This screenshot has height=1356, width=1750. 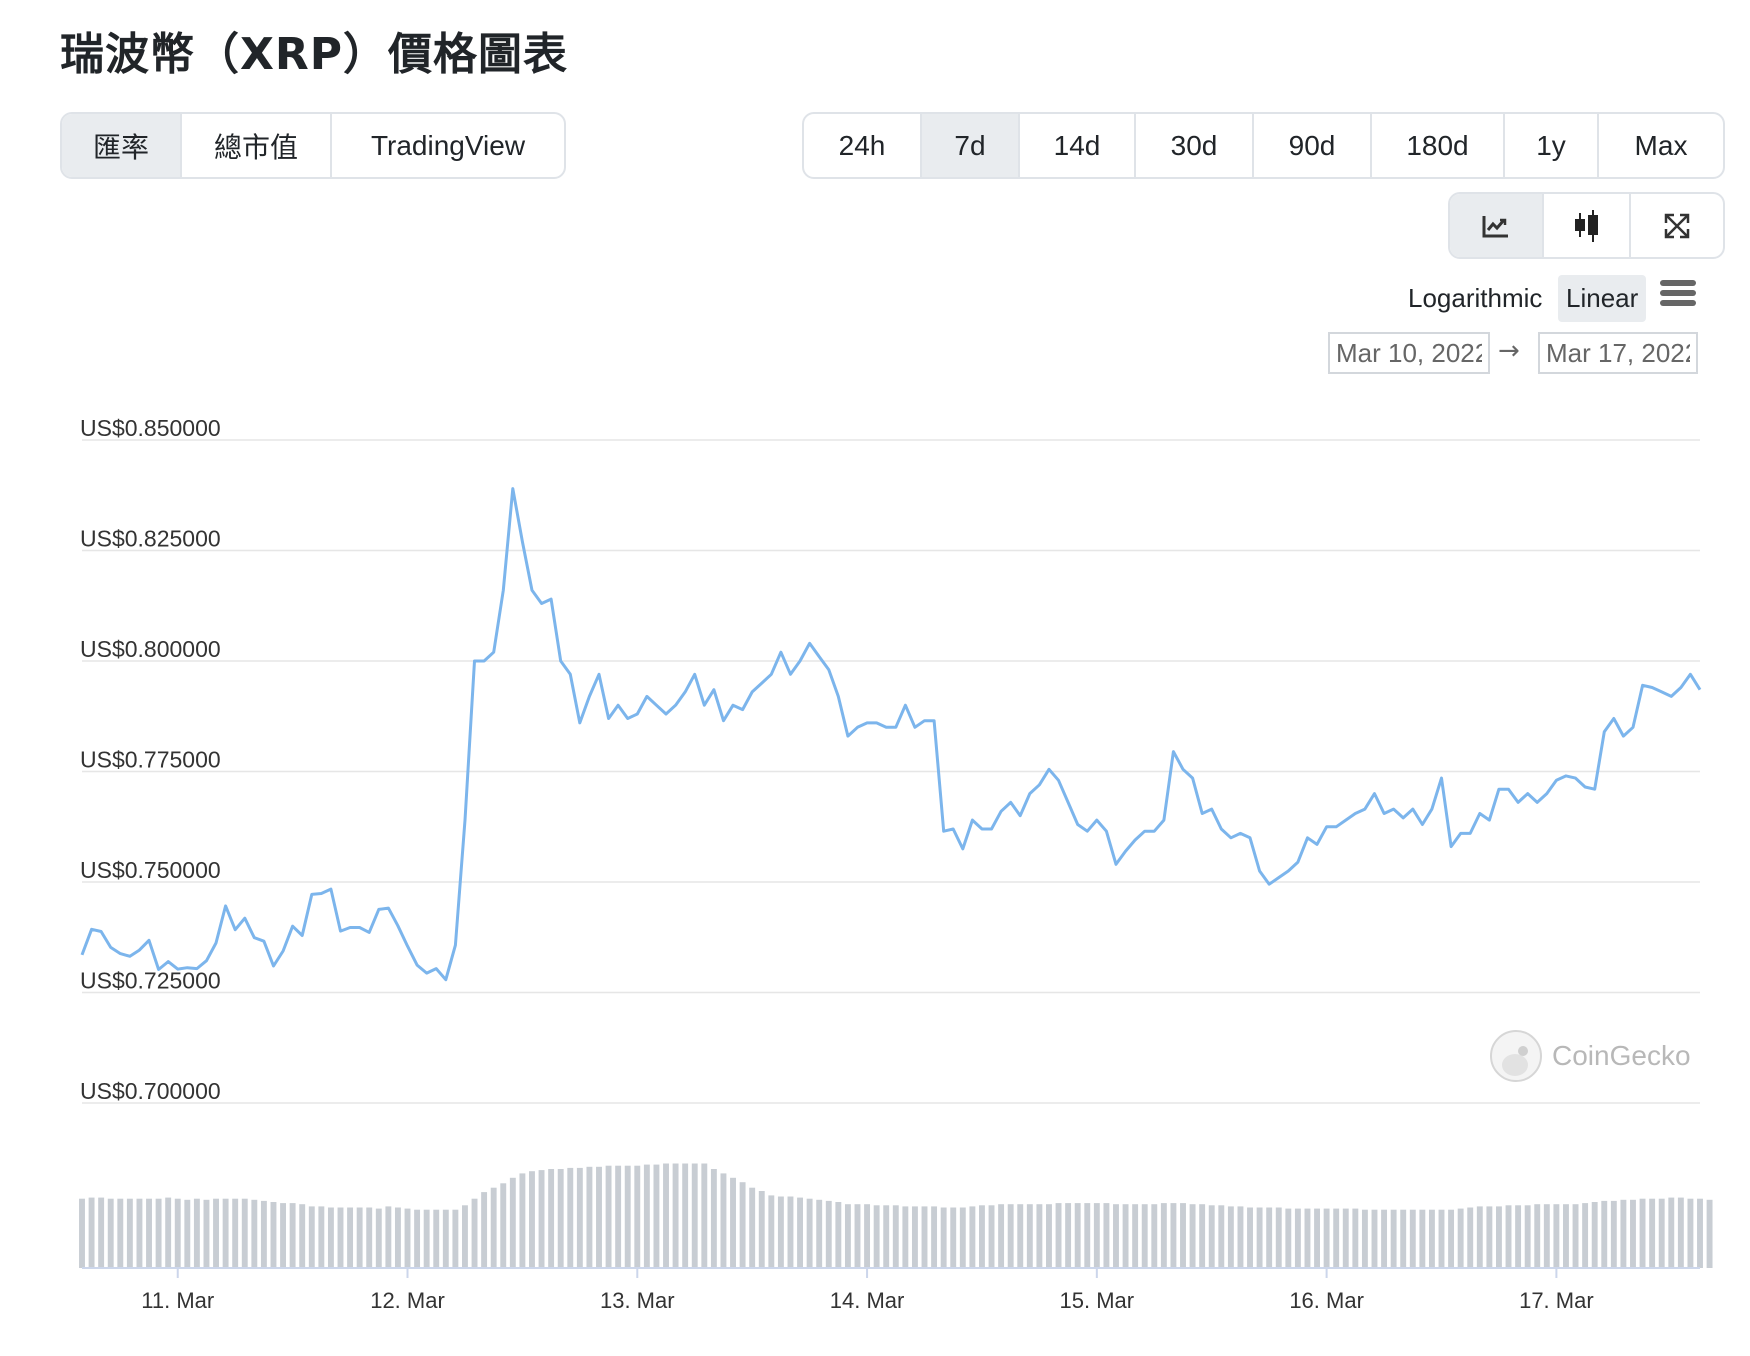 What do you see at coordinates (1097, 1300) in the screenshot?
I see `x-tick-label: 15. Mar` at bounding box center [1097, 1300].